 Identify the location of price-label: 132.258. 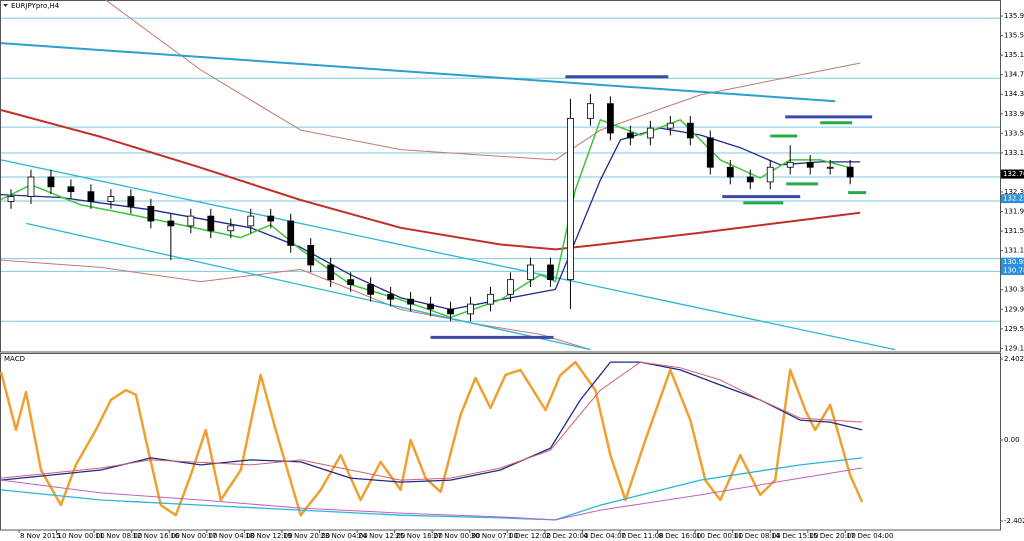
(1013, 199).